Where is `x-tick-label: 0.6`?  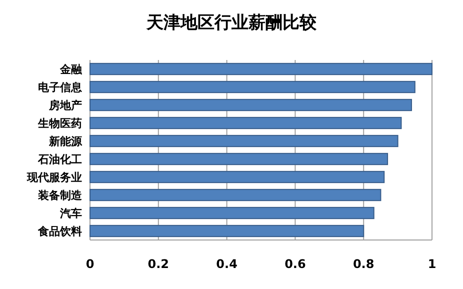
x-tick-label: 0.6 is located at coordinates (295, 264).